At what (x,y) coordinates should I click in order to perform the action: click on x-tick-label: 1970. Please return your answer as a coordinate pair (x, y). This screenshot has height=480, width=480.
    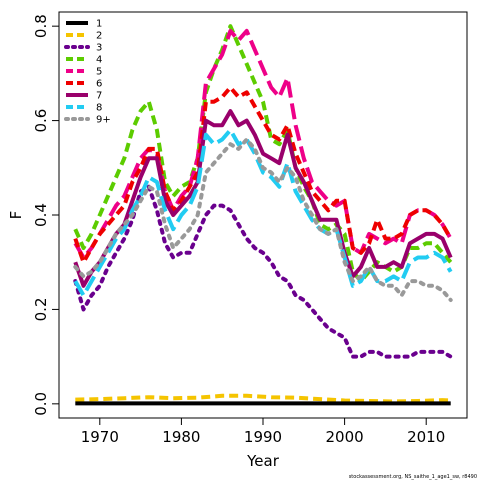
    Looking at the image, I should click on (100, 437).